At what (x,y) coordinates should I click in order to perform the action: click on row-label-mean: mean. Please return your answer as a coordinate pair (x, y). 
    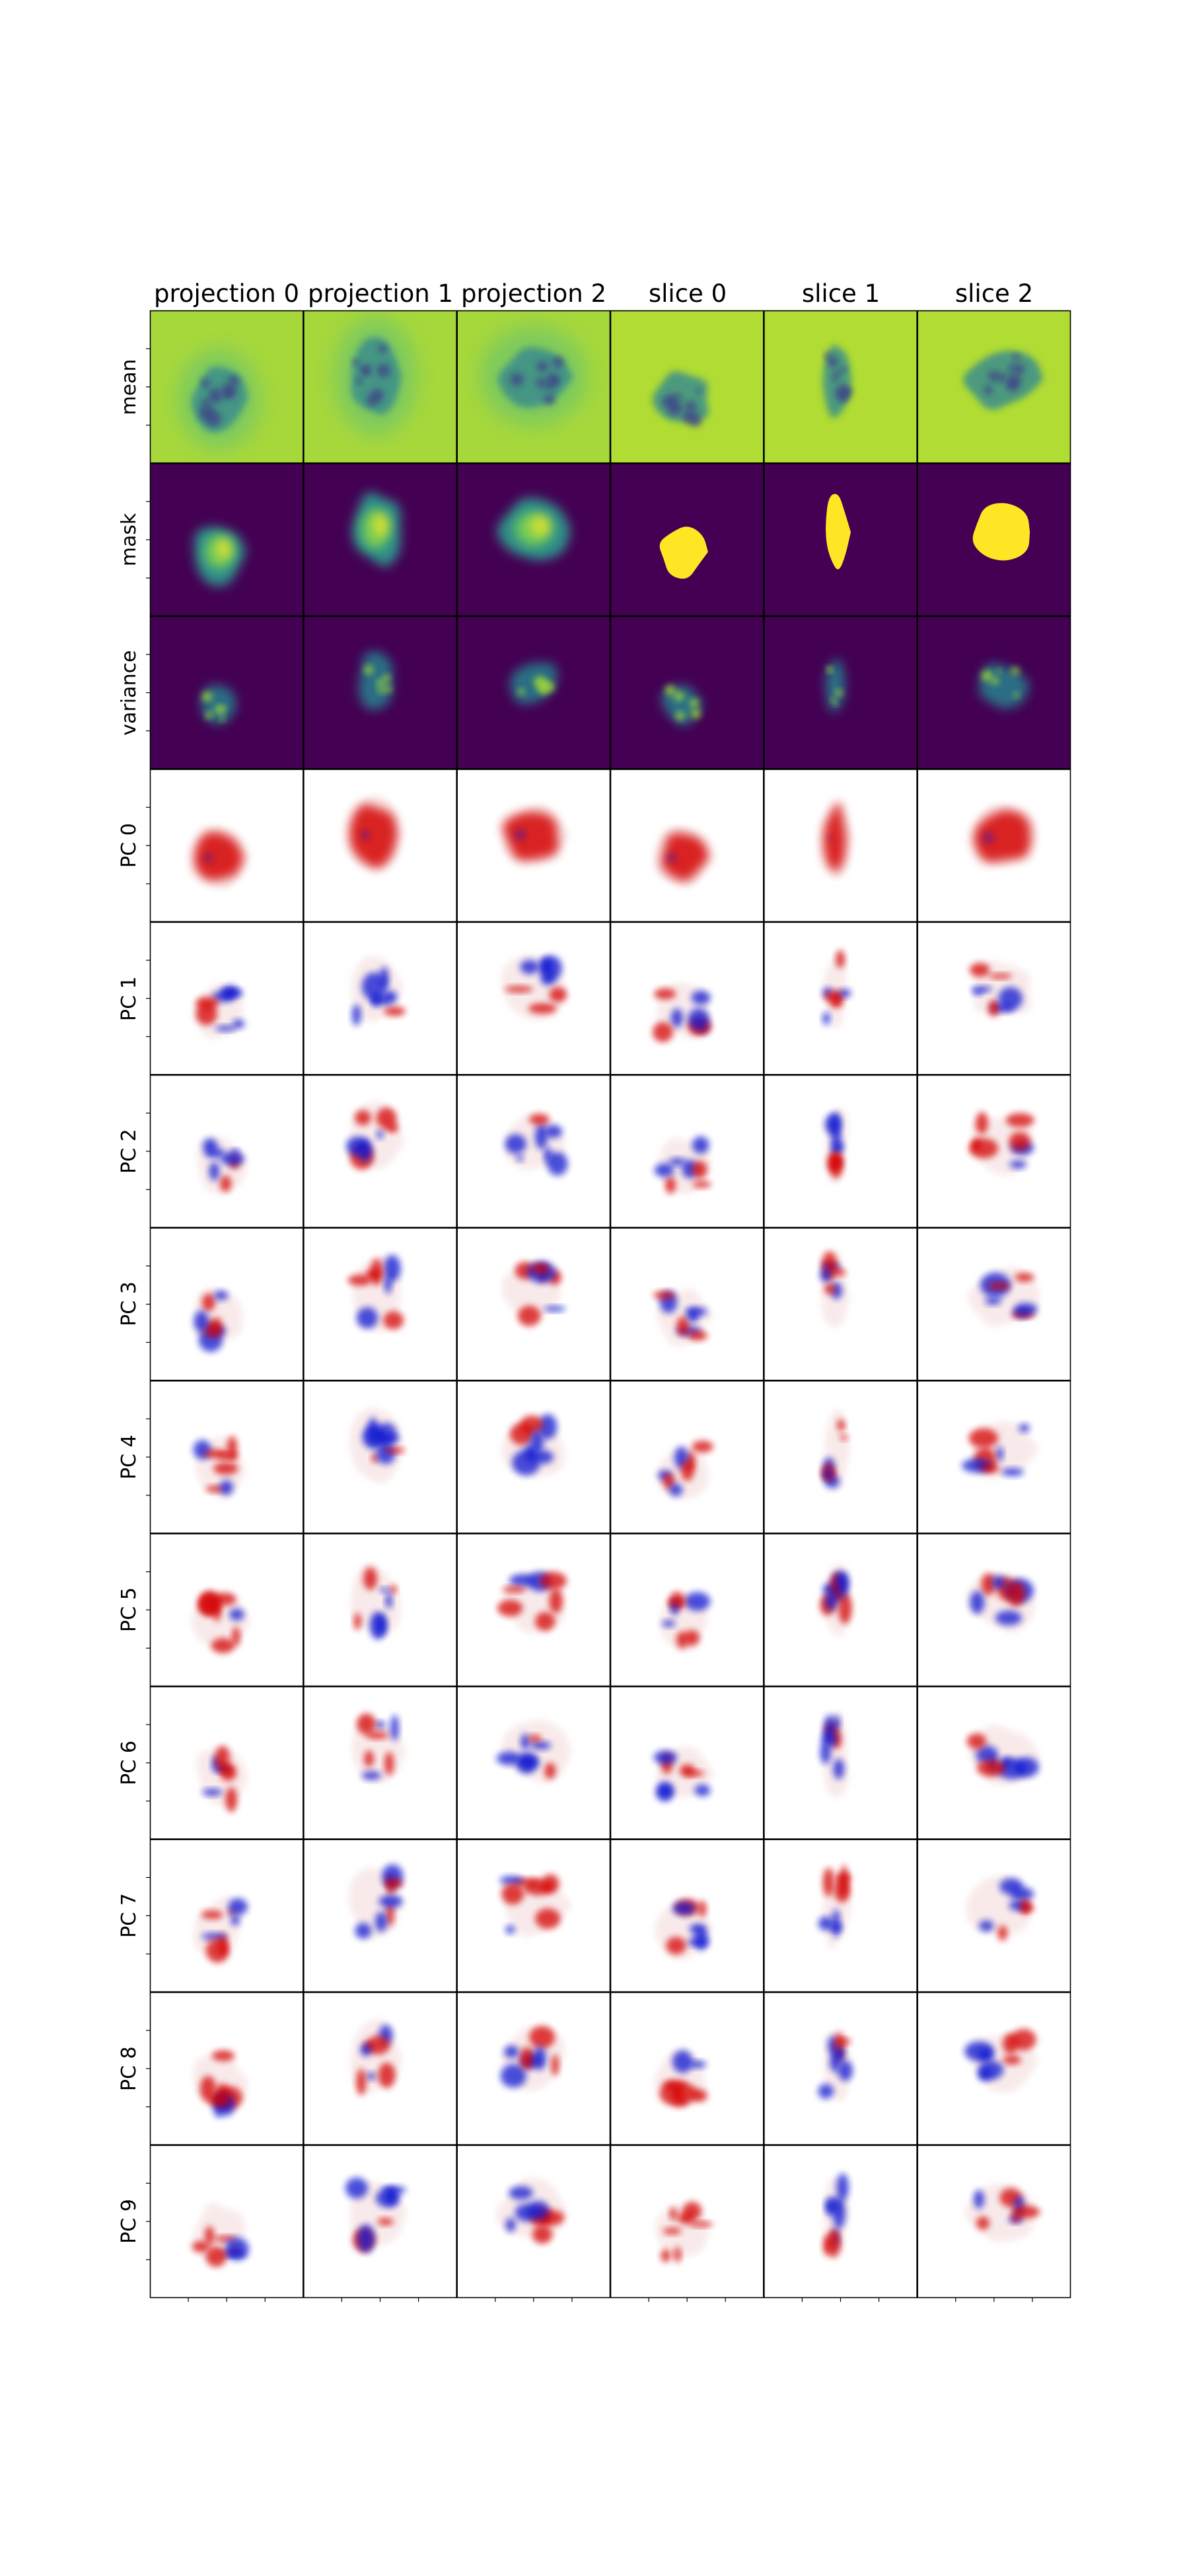
    Looking at the image, I should click on (129, 387).